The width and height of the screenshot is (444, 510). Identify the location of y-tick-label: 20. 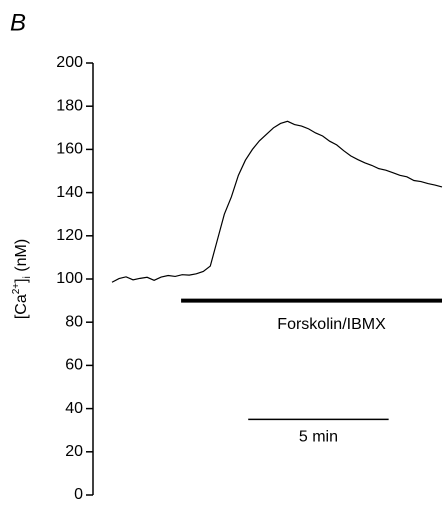
(74, 451).